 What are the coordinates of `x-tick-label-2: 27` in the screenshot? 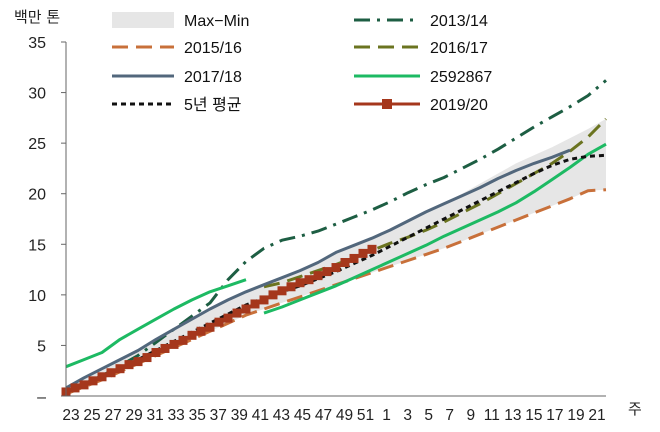 It's located at (112, 415).